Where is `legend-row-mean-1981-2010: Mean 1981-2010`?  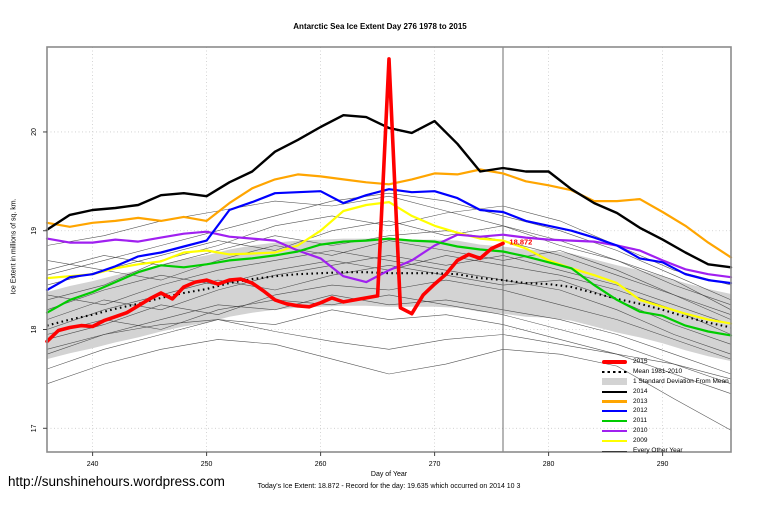 legend-row-mean-1981-2010: Mean 1981-2010 is located at coordinates (665, 372).